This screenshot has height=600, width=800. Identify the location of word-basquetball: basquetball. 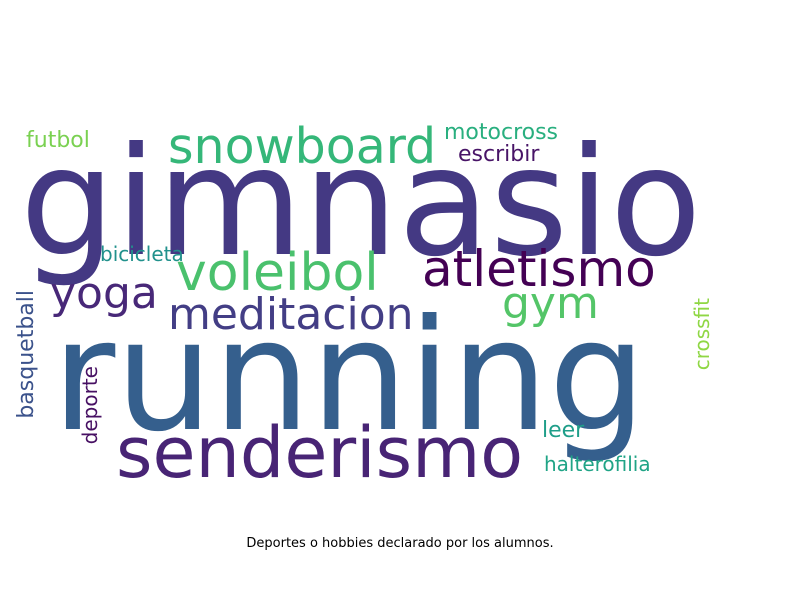
(26, 354).